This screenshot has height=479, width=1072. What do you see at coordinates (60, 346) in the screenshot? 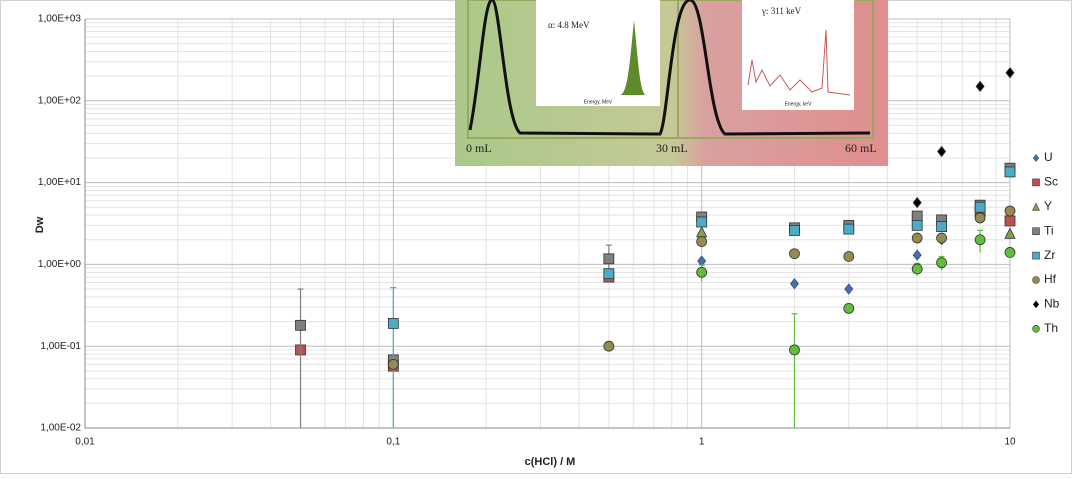
I see `y-tick-label: 1,00E-01` at bounding box center [60, 346].